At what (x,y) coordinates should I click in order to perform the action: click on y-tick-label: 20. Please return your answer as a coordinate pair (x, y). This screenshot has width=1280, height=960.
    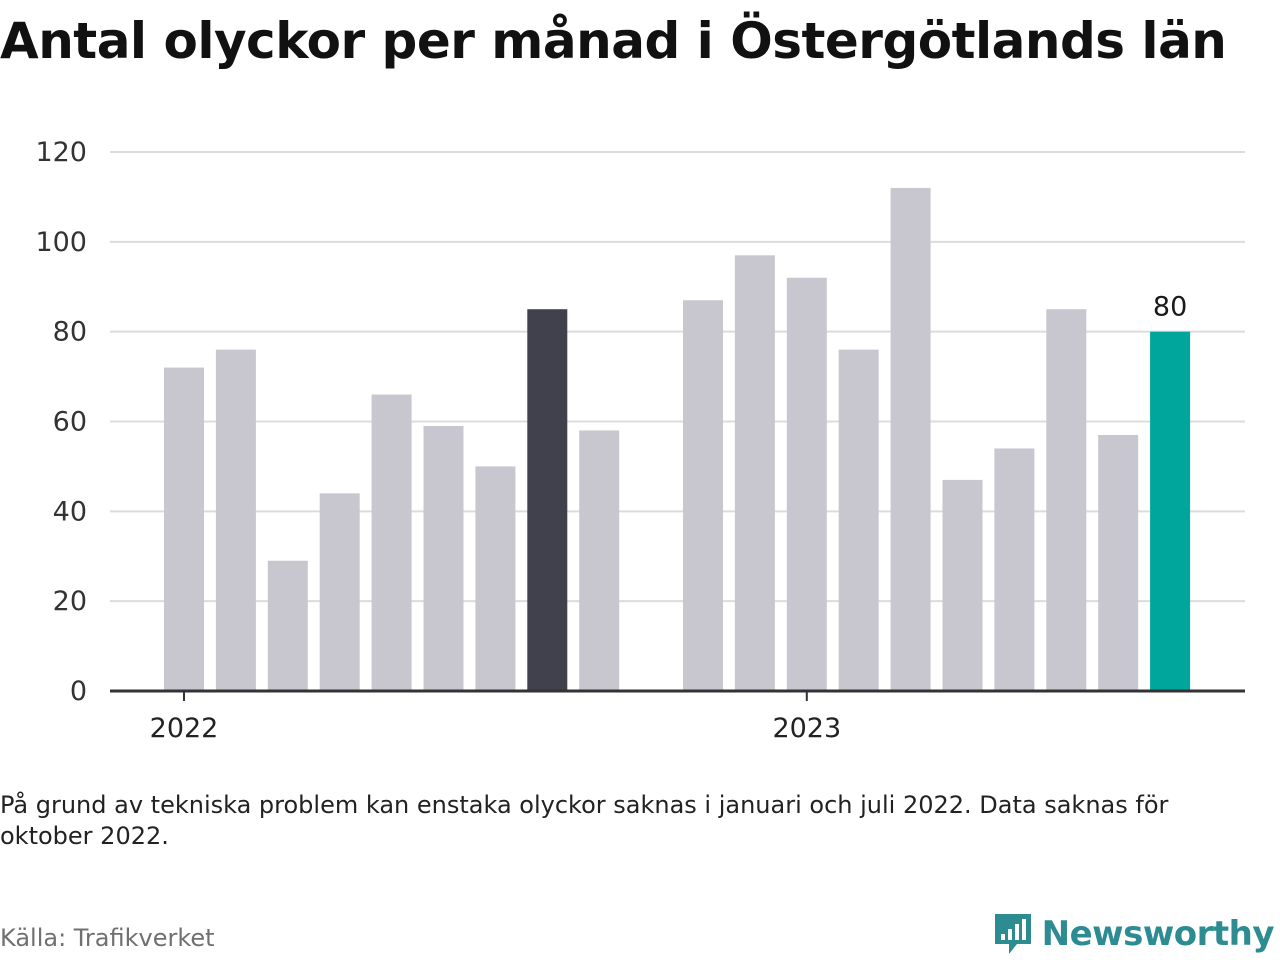
    Looking at the image, I should click on (70, 601).